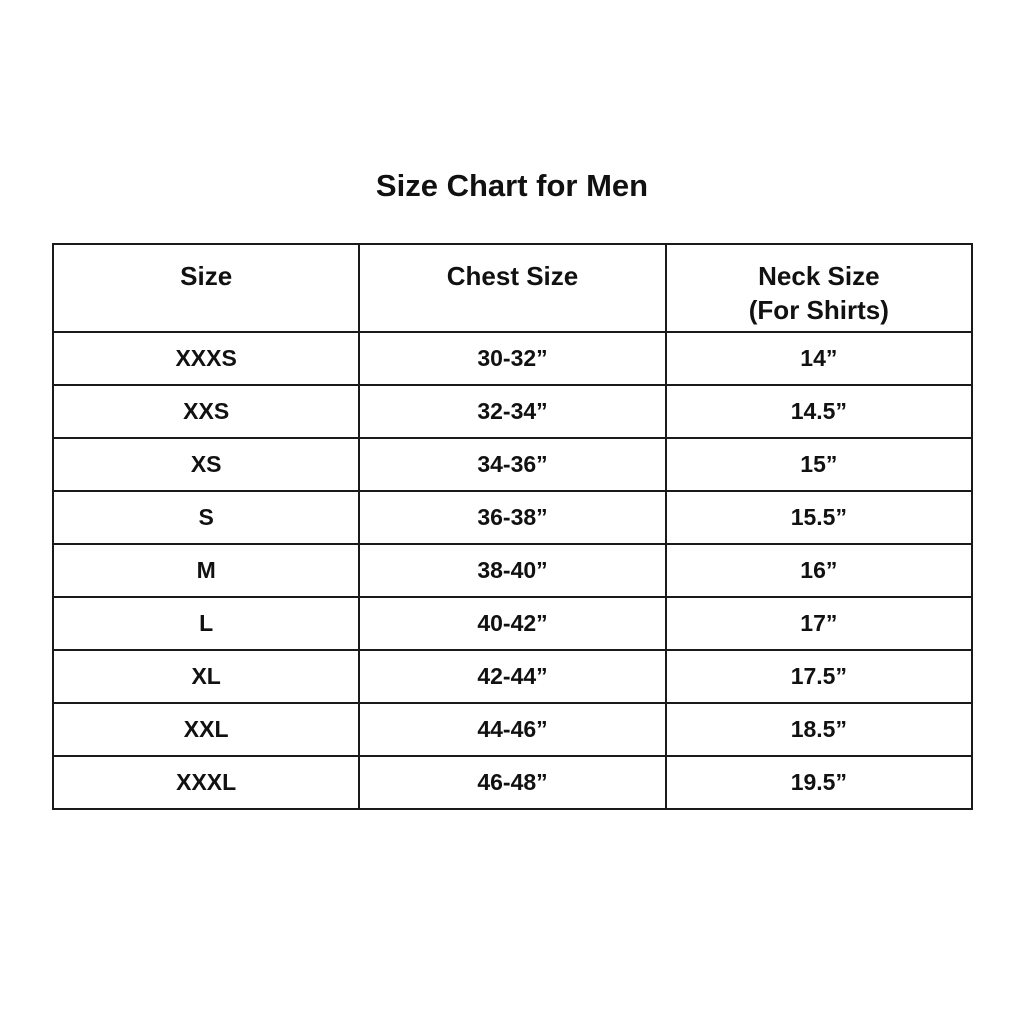 The height and width of the screenshot is (1024, 1024). I want to click on cell-size: XS, so click(206, 464).